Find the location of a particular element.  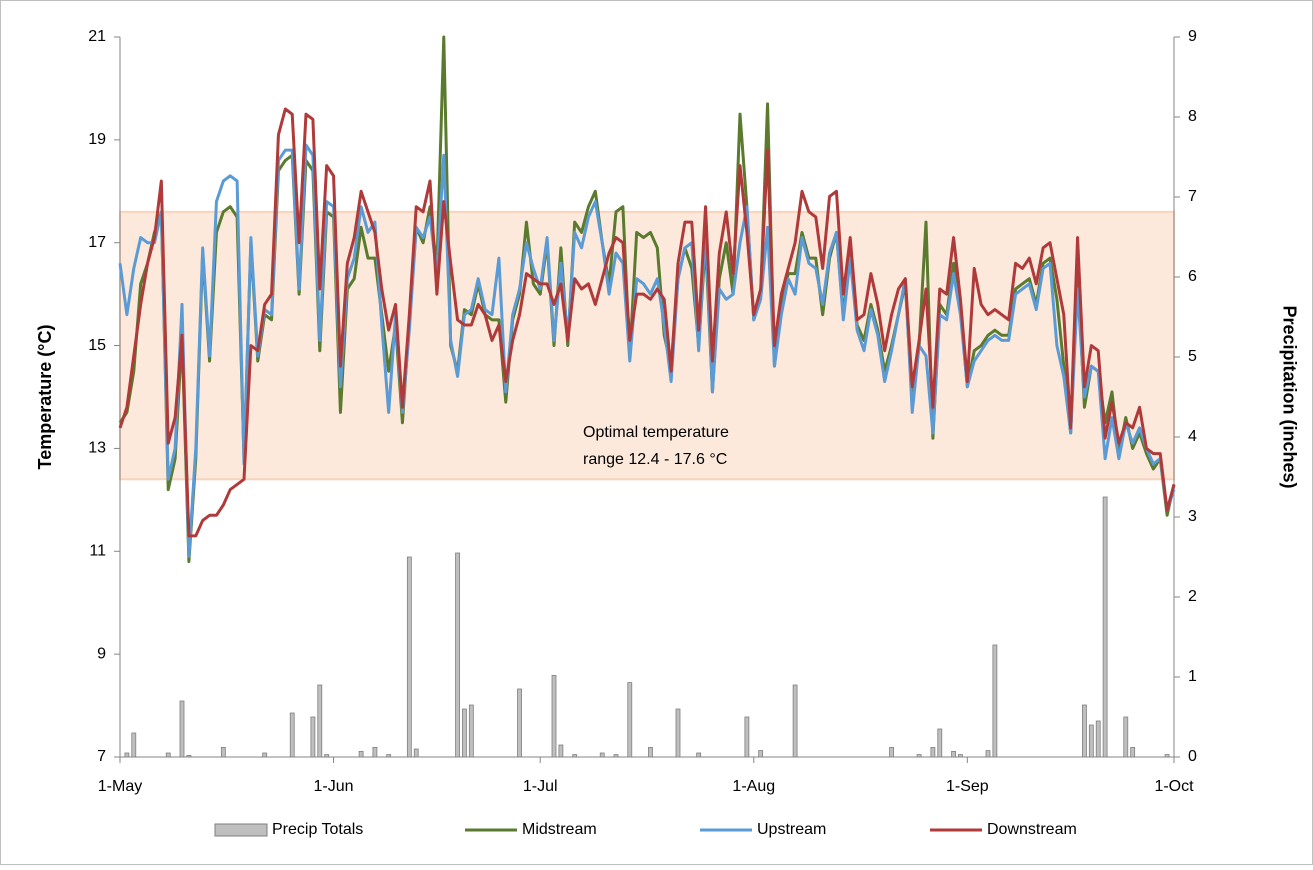

y2-tick-label: 3 is located at coordinates (1192, 516).